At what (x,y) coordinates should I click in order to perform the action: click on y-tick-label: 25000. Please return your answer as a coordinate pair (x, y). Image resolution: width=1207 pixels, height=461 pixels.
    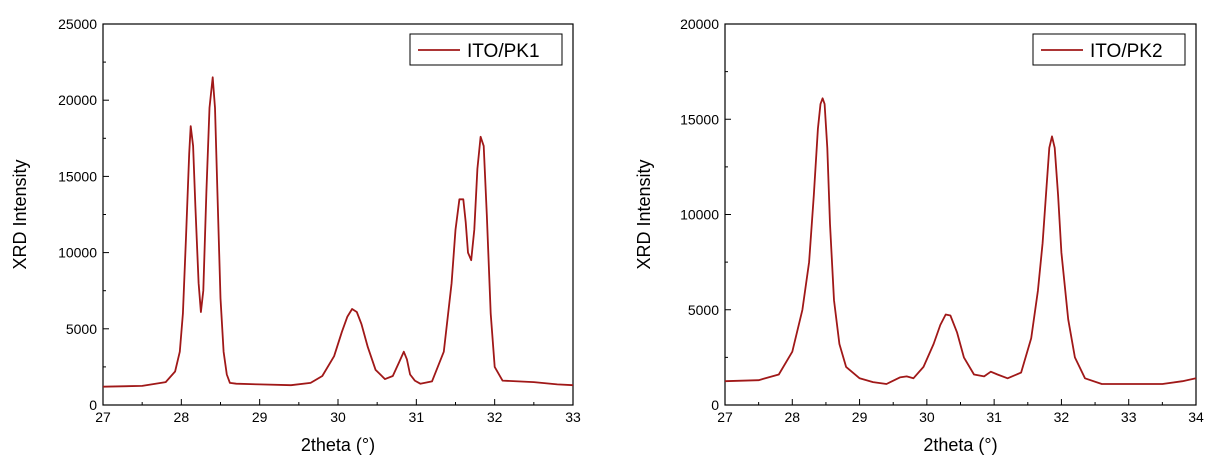
    Looking at the image, I should click on (77, 24).